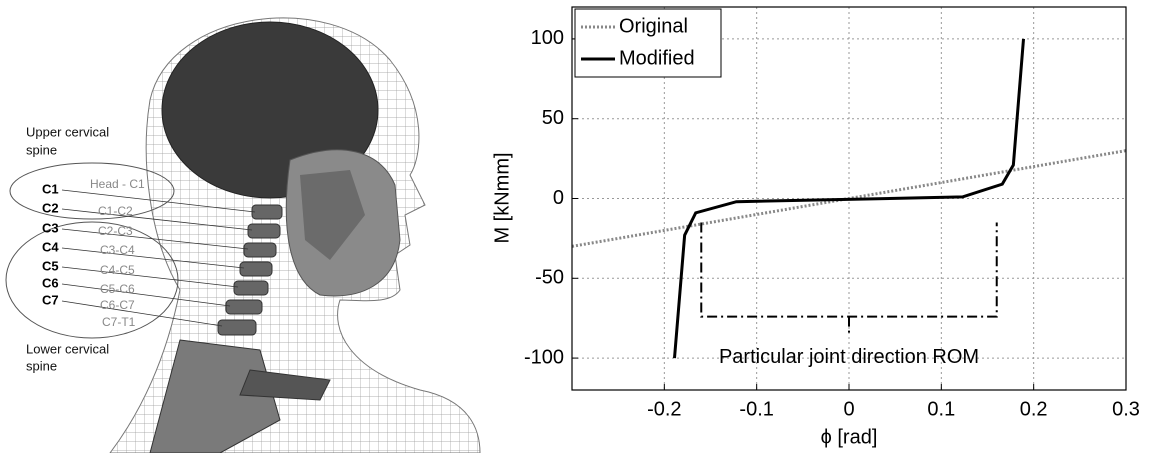 This screenshot has height=453, width=1153. Describe the element at coordinates (1126, 409) in the screenshot. I see `x-tick-label: 0.3` at that location.